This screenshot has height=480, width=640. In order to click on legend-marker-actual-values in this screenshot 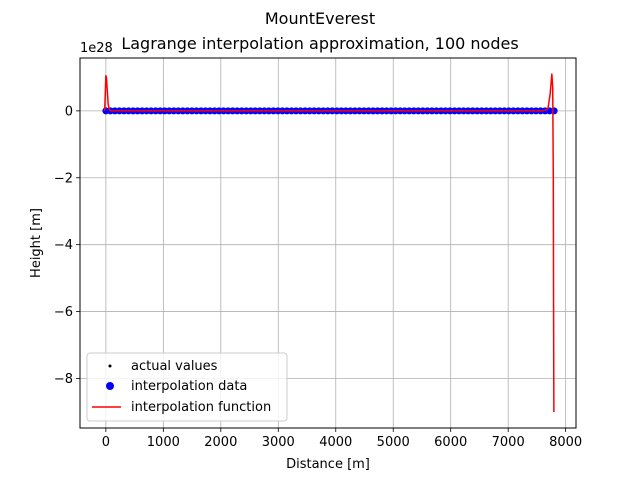, I will do `click(110, 366)`.